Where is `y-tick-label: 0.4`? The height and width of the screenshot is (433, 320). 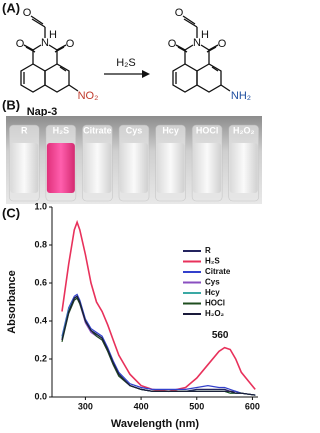 y-tick-label: 0.4 is located at coordinates (40, 320).